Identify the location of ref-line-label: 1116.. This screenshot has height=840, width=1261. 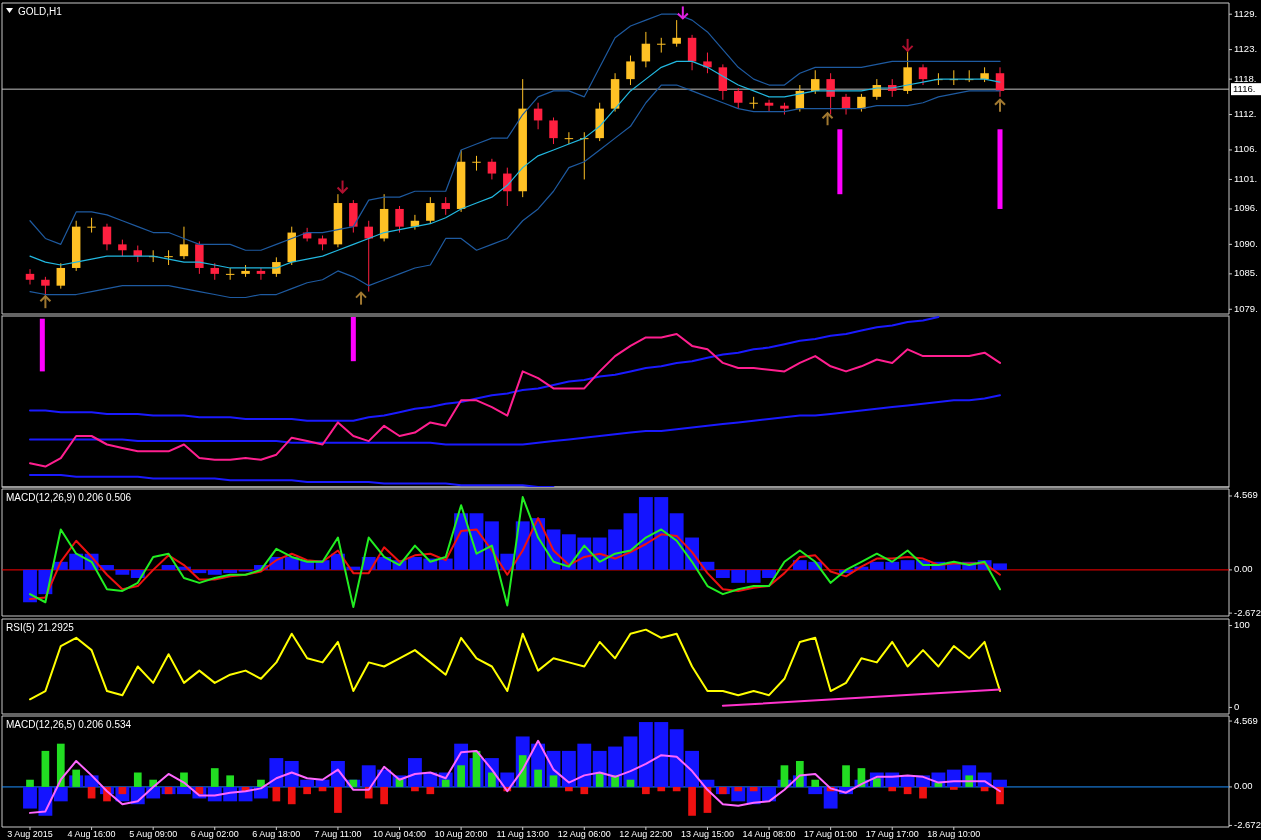
(1244, 88).